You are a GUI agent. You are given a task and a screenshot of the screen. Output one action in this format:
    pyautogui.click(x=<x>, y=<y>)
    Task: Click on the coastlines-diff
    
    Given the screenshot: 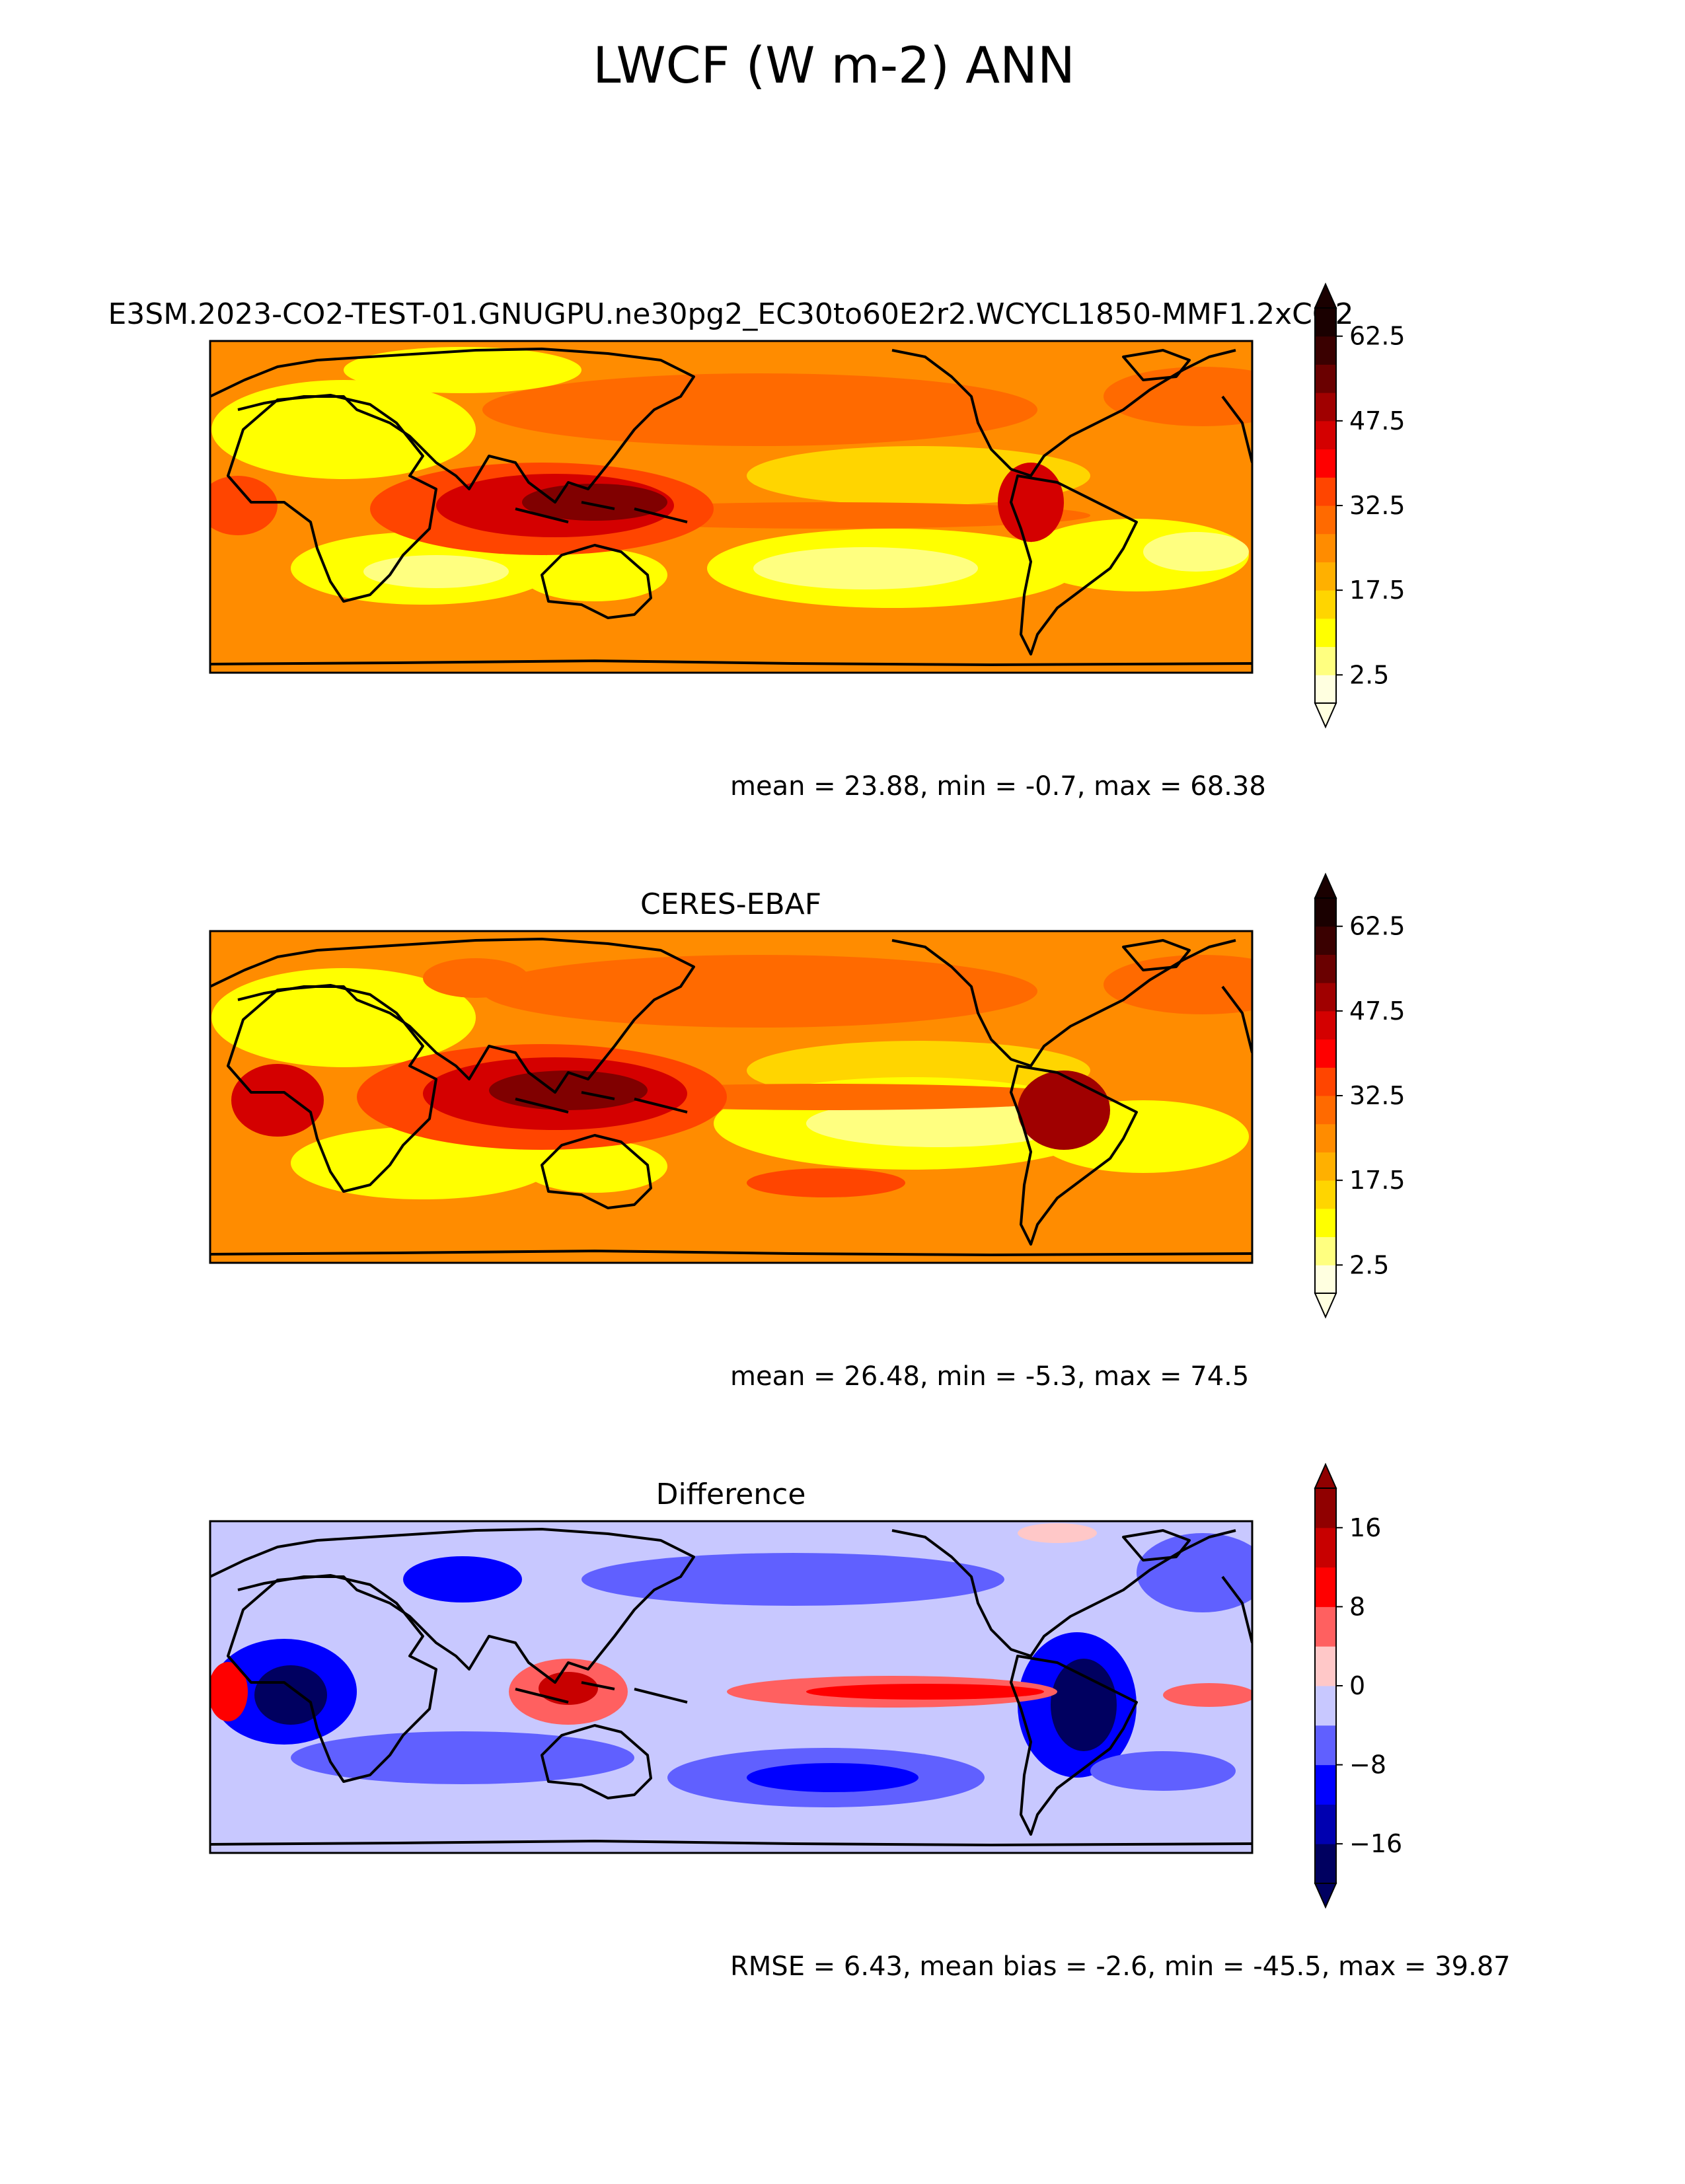 What is the action you would take?
    pyautogui.click(x=731, y=1687)
    